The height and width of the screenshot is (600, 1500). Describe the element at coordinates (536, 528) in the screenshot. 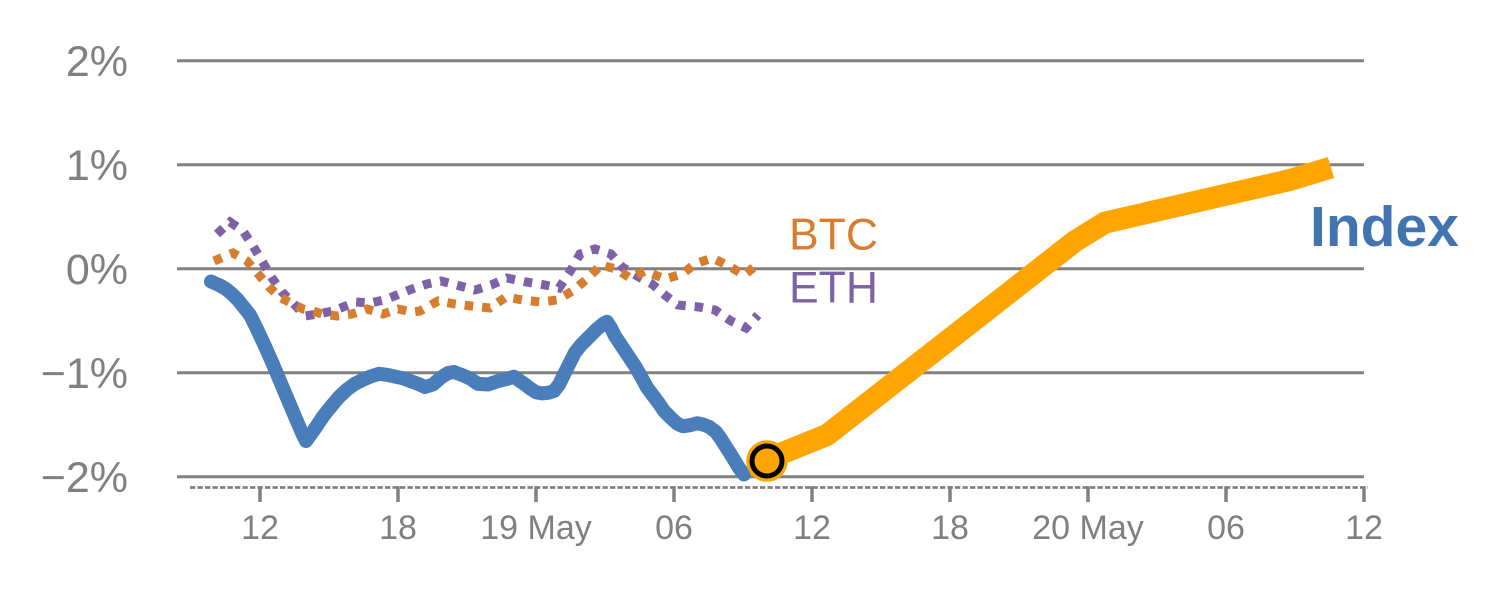

I see `svg-text: 19 May` at that location.